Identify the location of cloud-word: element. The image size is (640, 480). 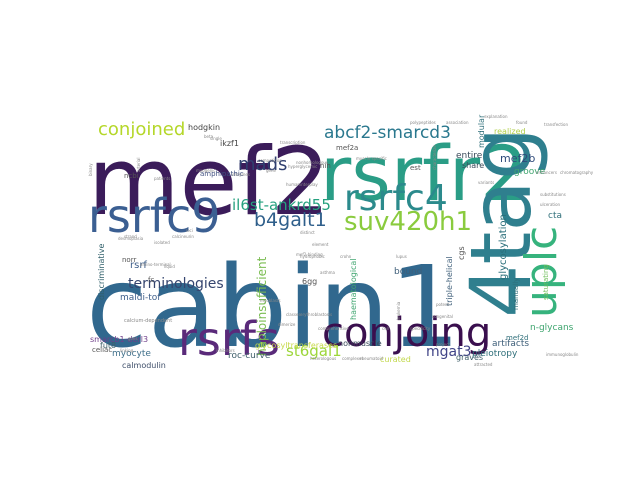
(320, 244).